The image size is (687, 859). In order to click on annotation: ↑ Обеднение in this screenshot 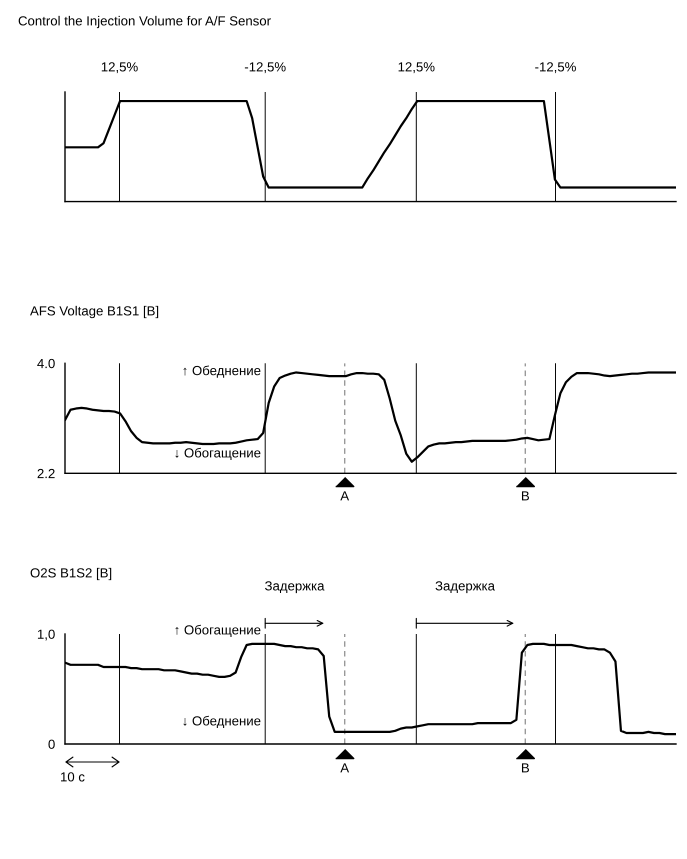, I will do `click(221, 371)`.